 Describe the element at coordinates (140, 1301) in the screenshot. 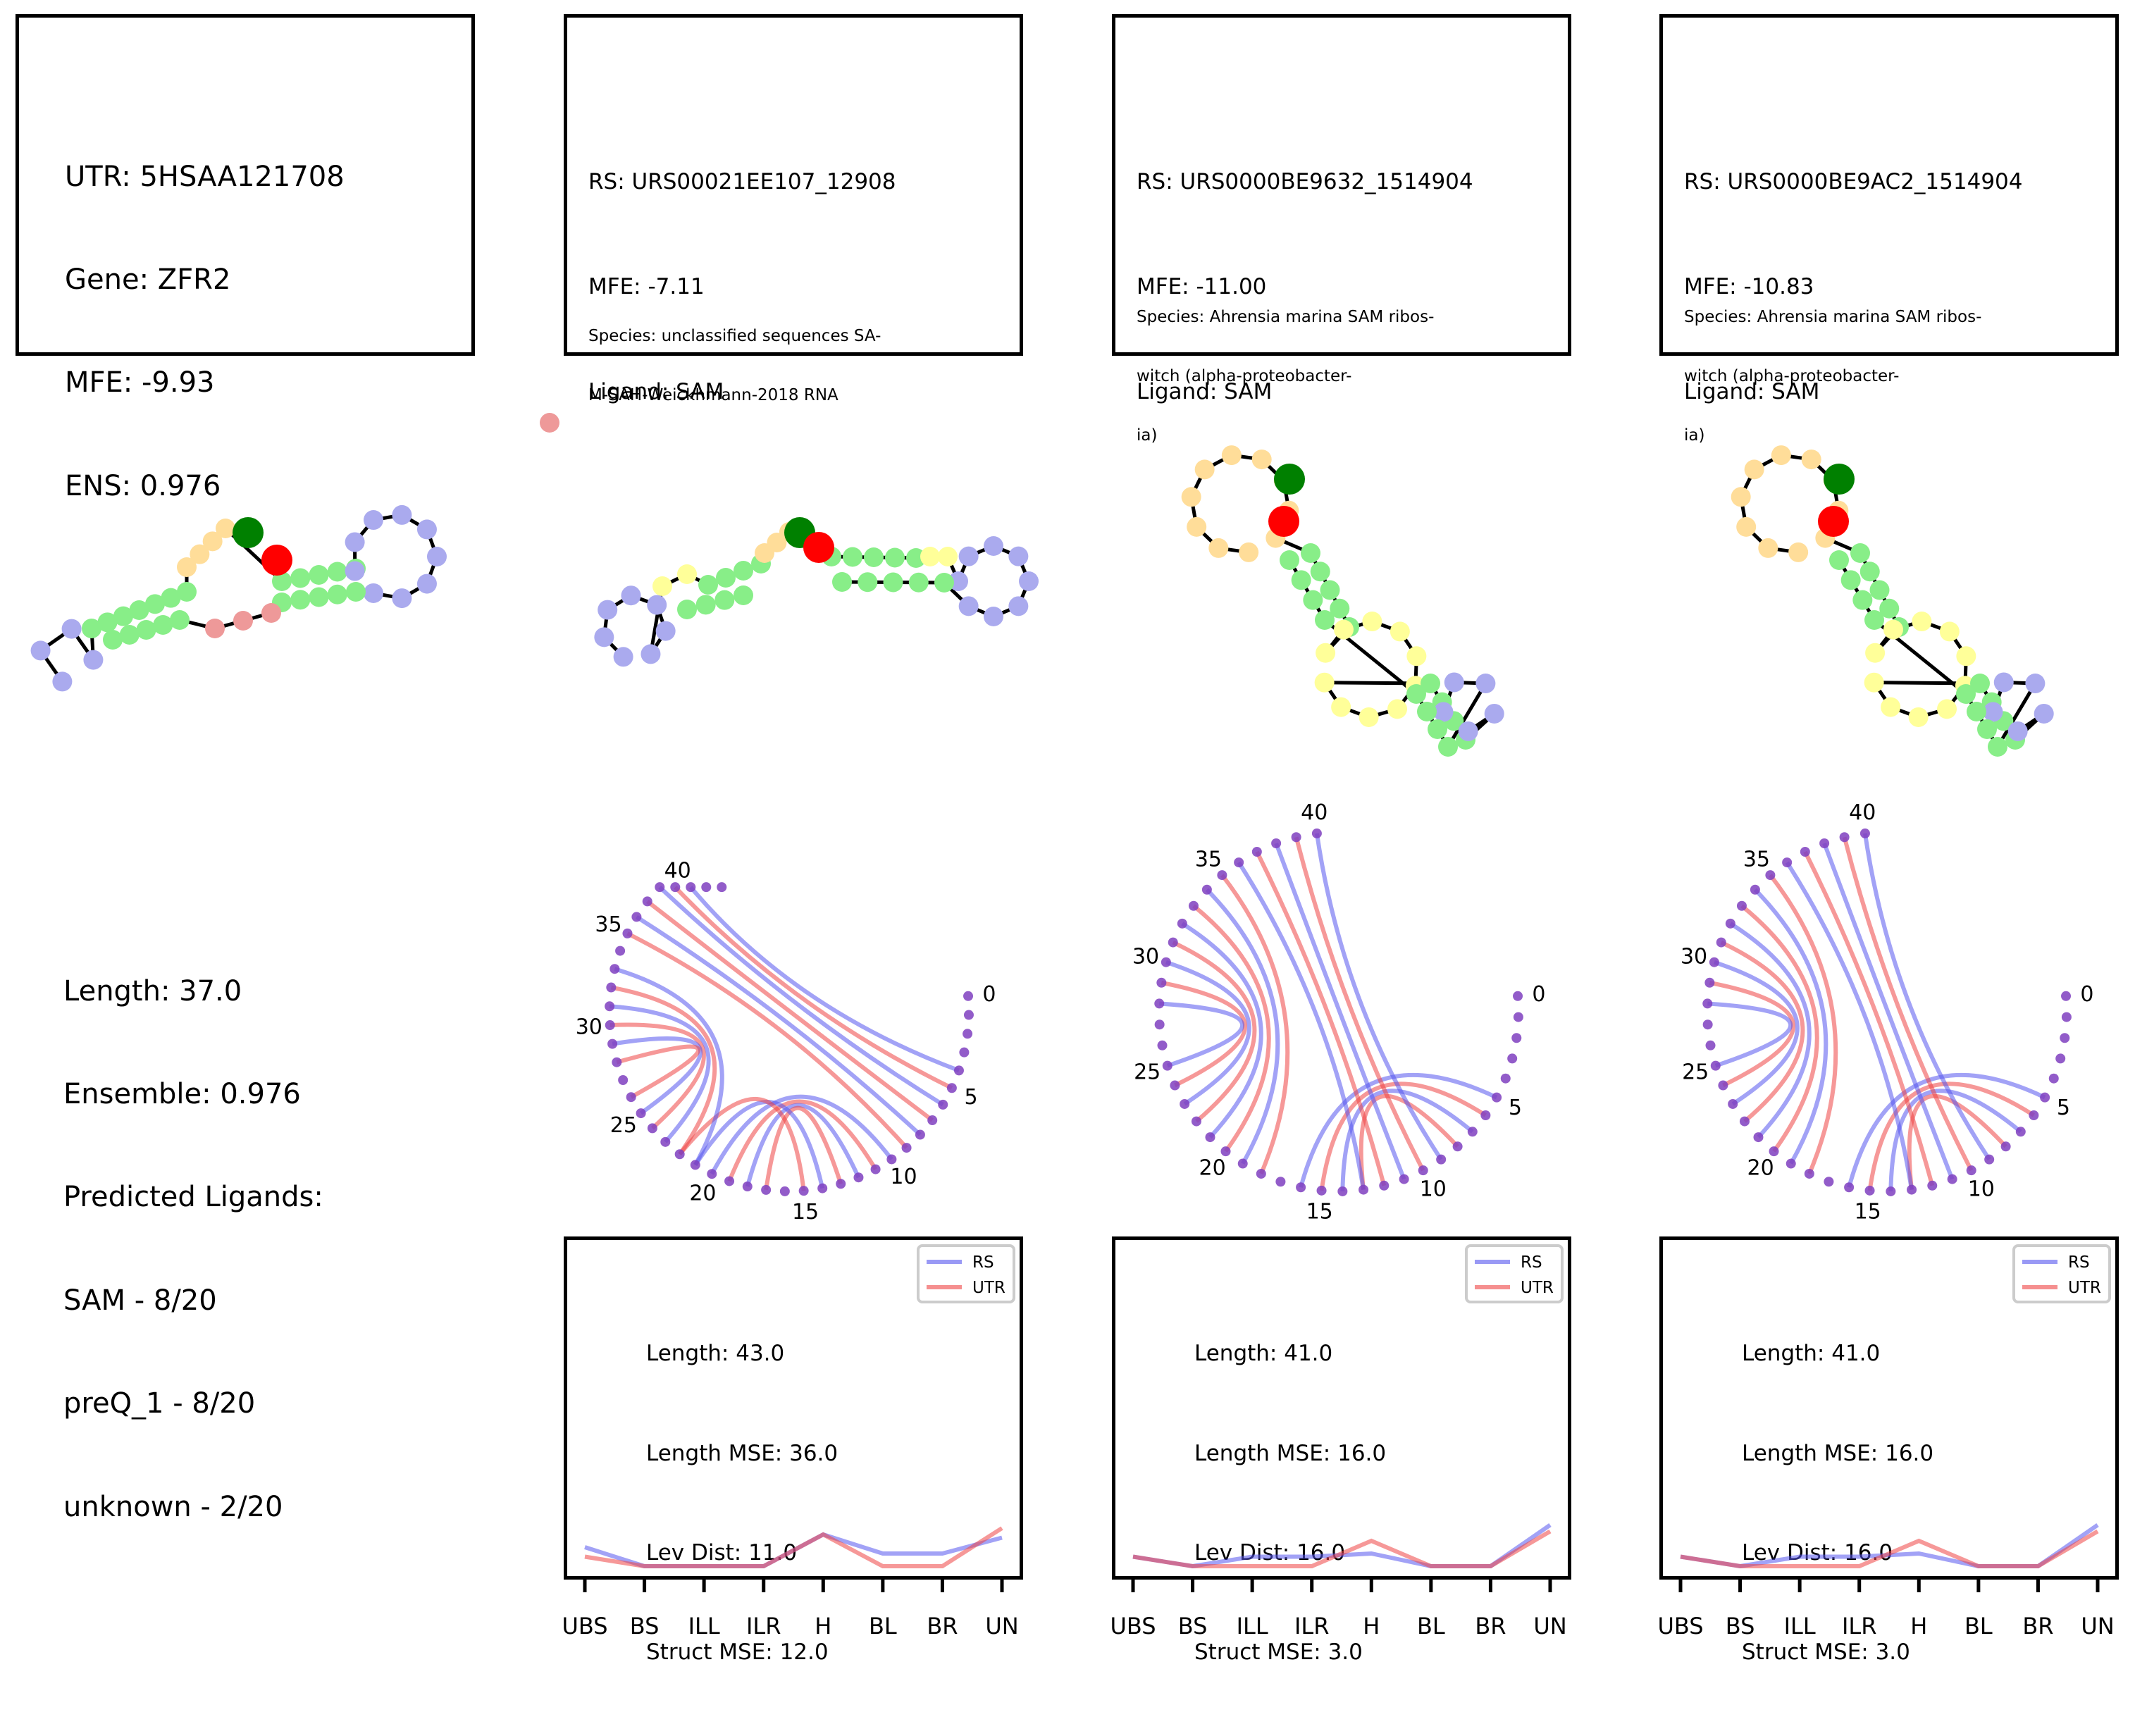

I see `ligand-sam: SAM - 8/20` at that location.